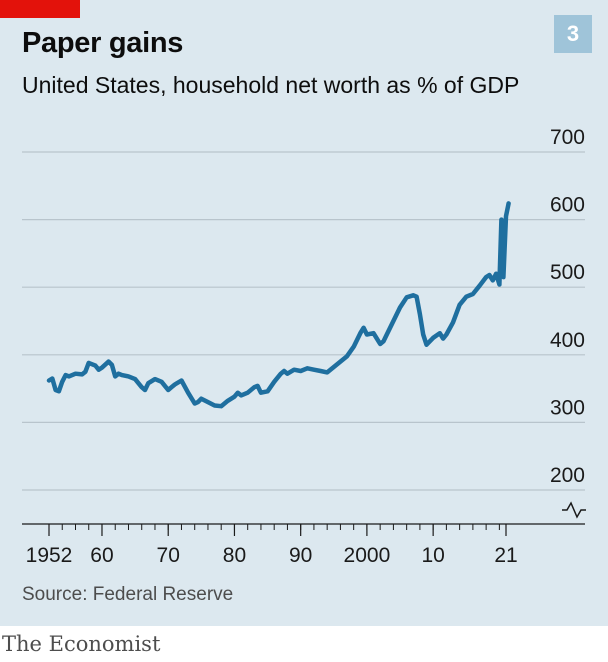 The width and height of the screenshot is (608, 662). I want to click on y-tick-label-500: 500, so click(567, 272).